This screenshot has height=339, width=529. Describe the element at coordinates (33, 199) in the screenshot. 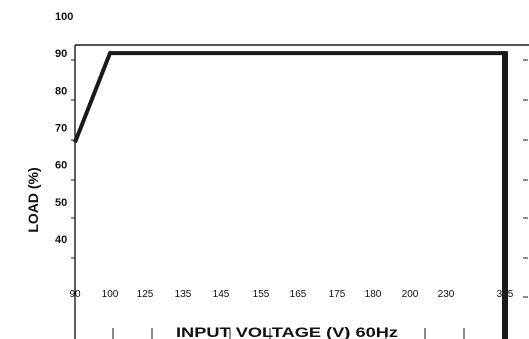

I see `y-axis-title: LOAD (%)` at that location.